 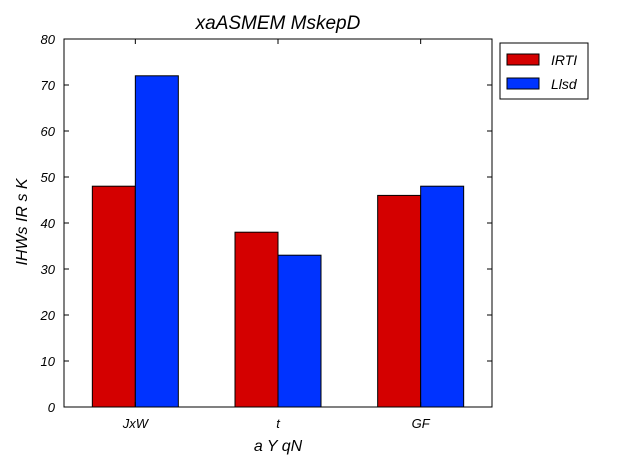 What do you see at coordinates (399, 301) in the screenshot?
I see `bar-irti-gf` at bounding box center [399, 301].